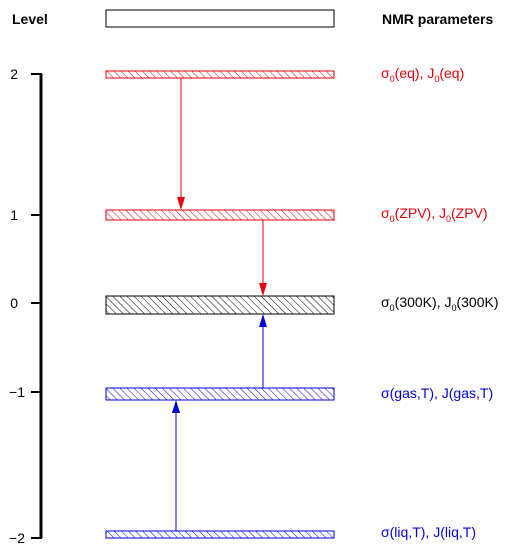 Image resolution: width=515 pixels, height=555 pixels. What do you see at coordinates (220, 534) in the screenshot?
I see `level-bar-liq` at bounding box center [220, 534].